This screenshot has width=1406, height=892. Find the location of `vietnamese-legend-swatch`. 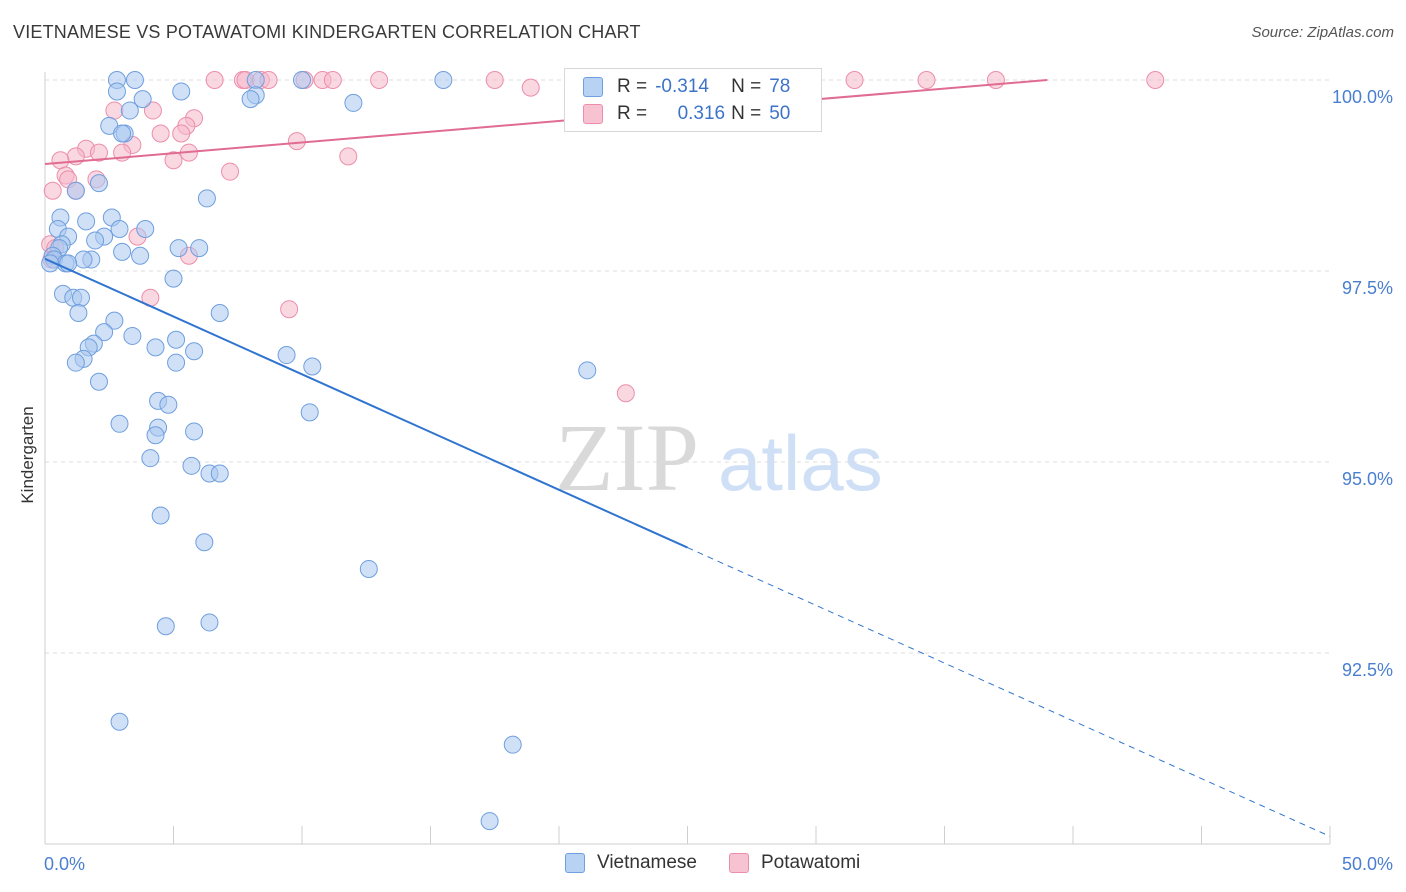

vietnamese-legend-swatch is located at coordinates (575, 863).